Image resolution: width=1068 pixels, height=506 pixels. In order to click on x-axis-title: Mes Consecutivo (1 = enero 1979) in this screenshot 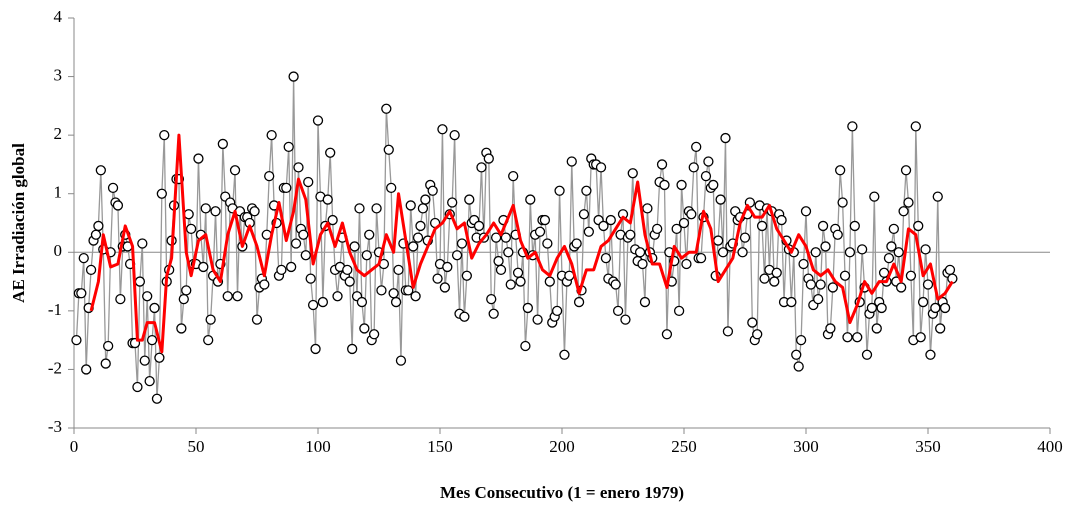, I will do `click(562, 492)`.